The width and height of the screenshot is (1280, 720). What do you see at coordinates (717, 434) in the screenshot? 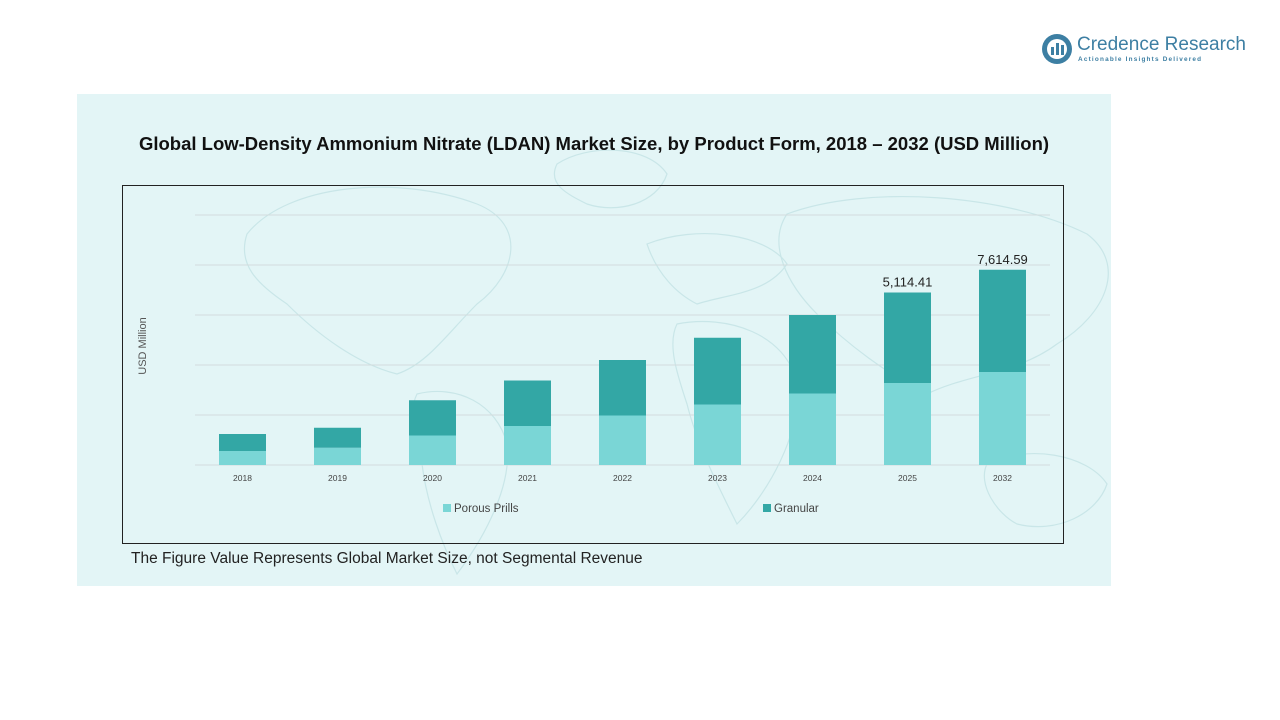
I see `bar-porous-prills-2023` at bounding box center [717, 434].